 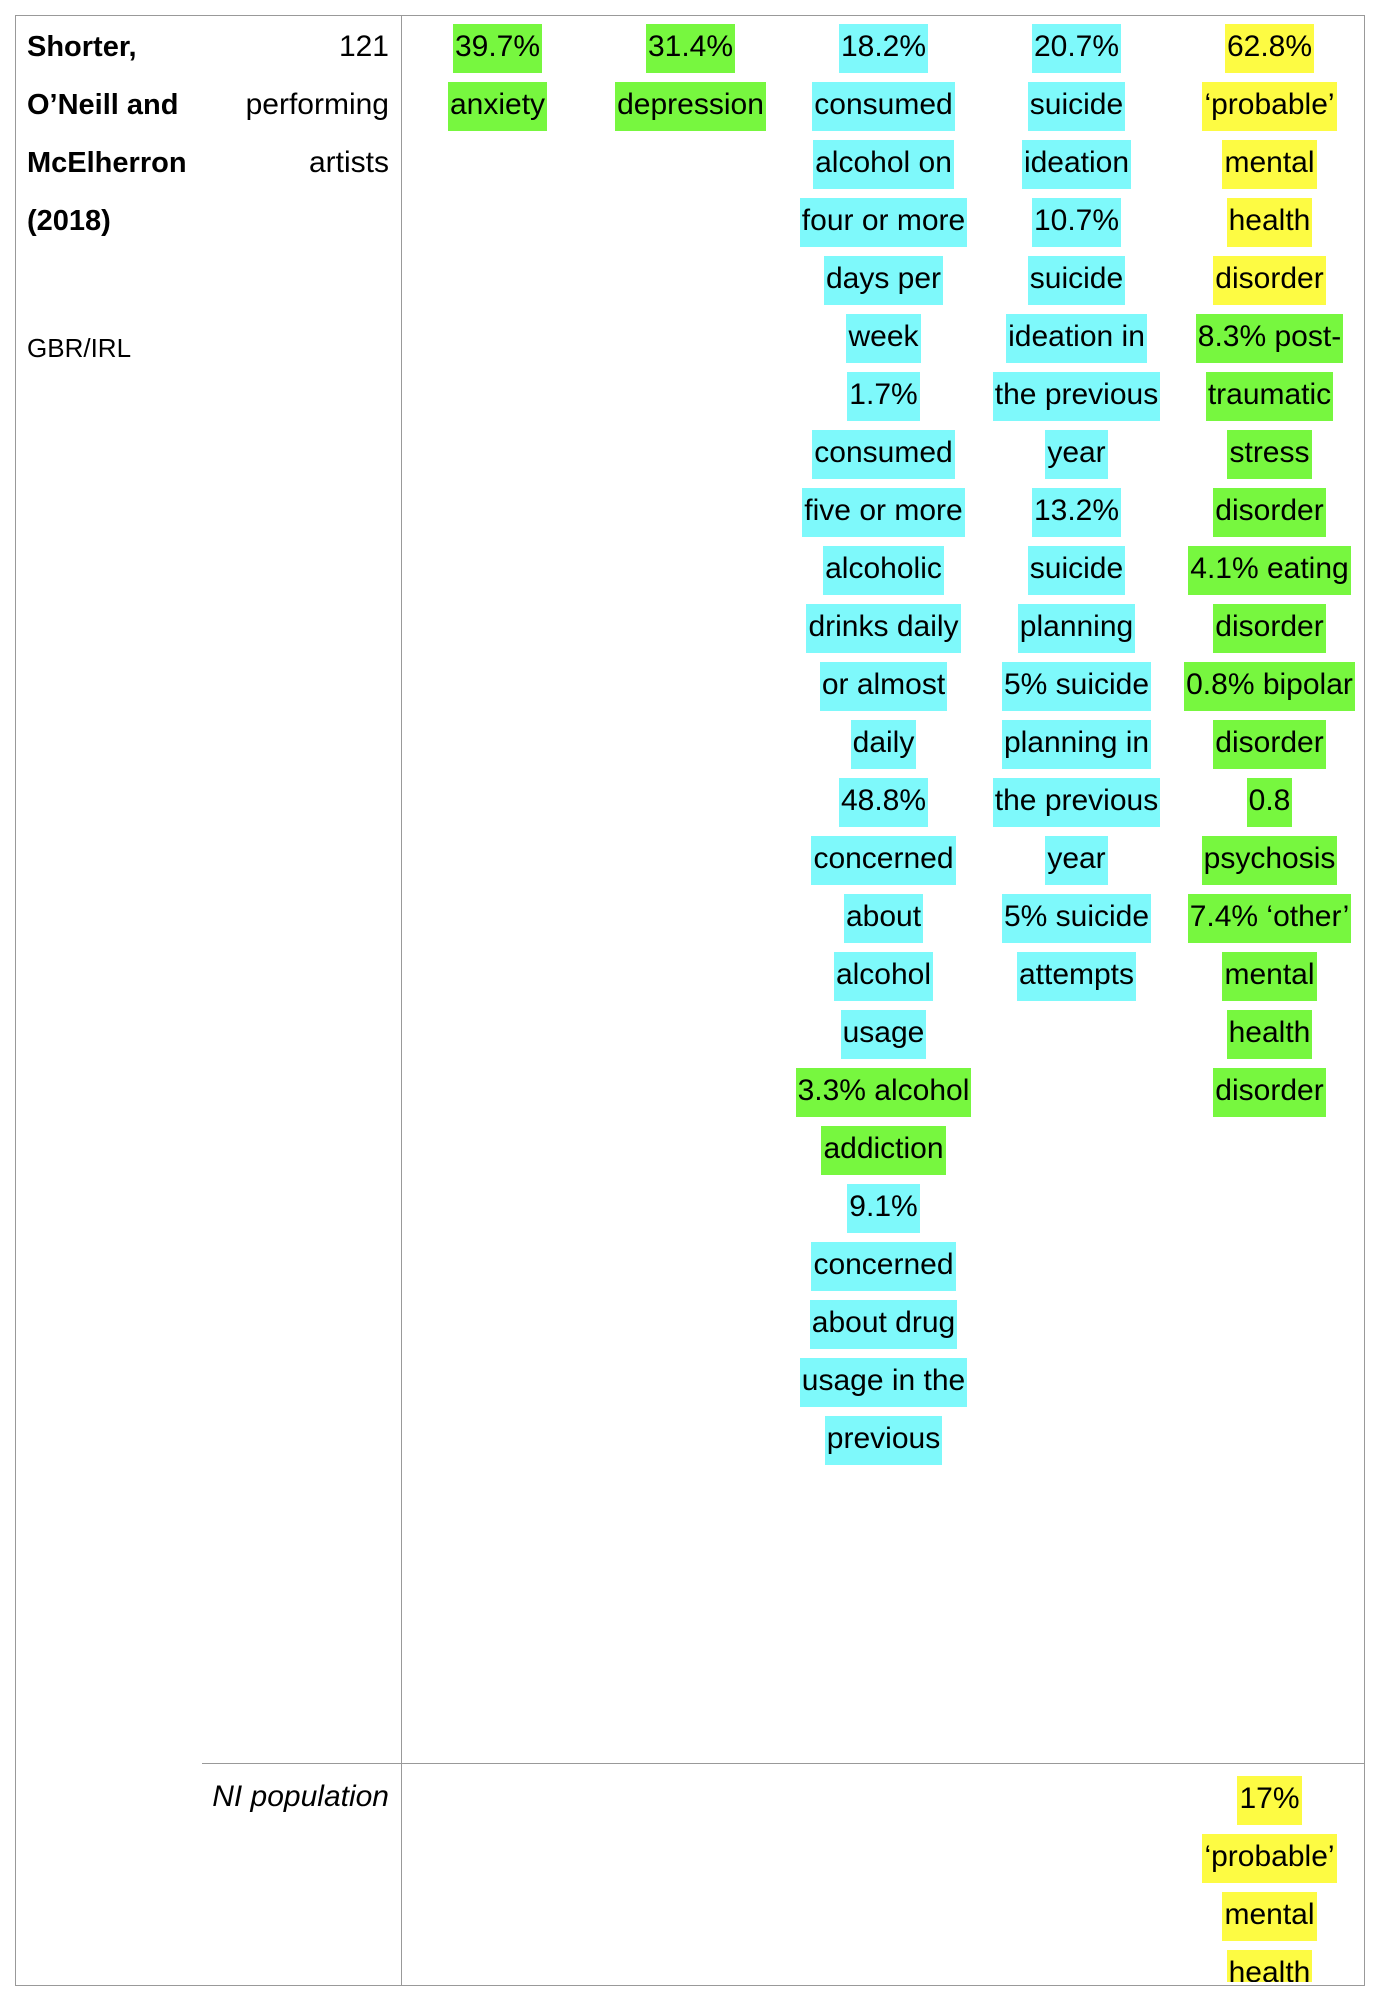 I want to click on highlighted-text: 0.8 psychosis, so click(x=1269, y=831).